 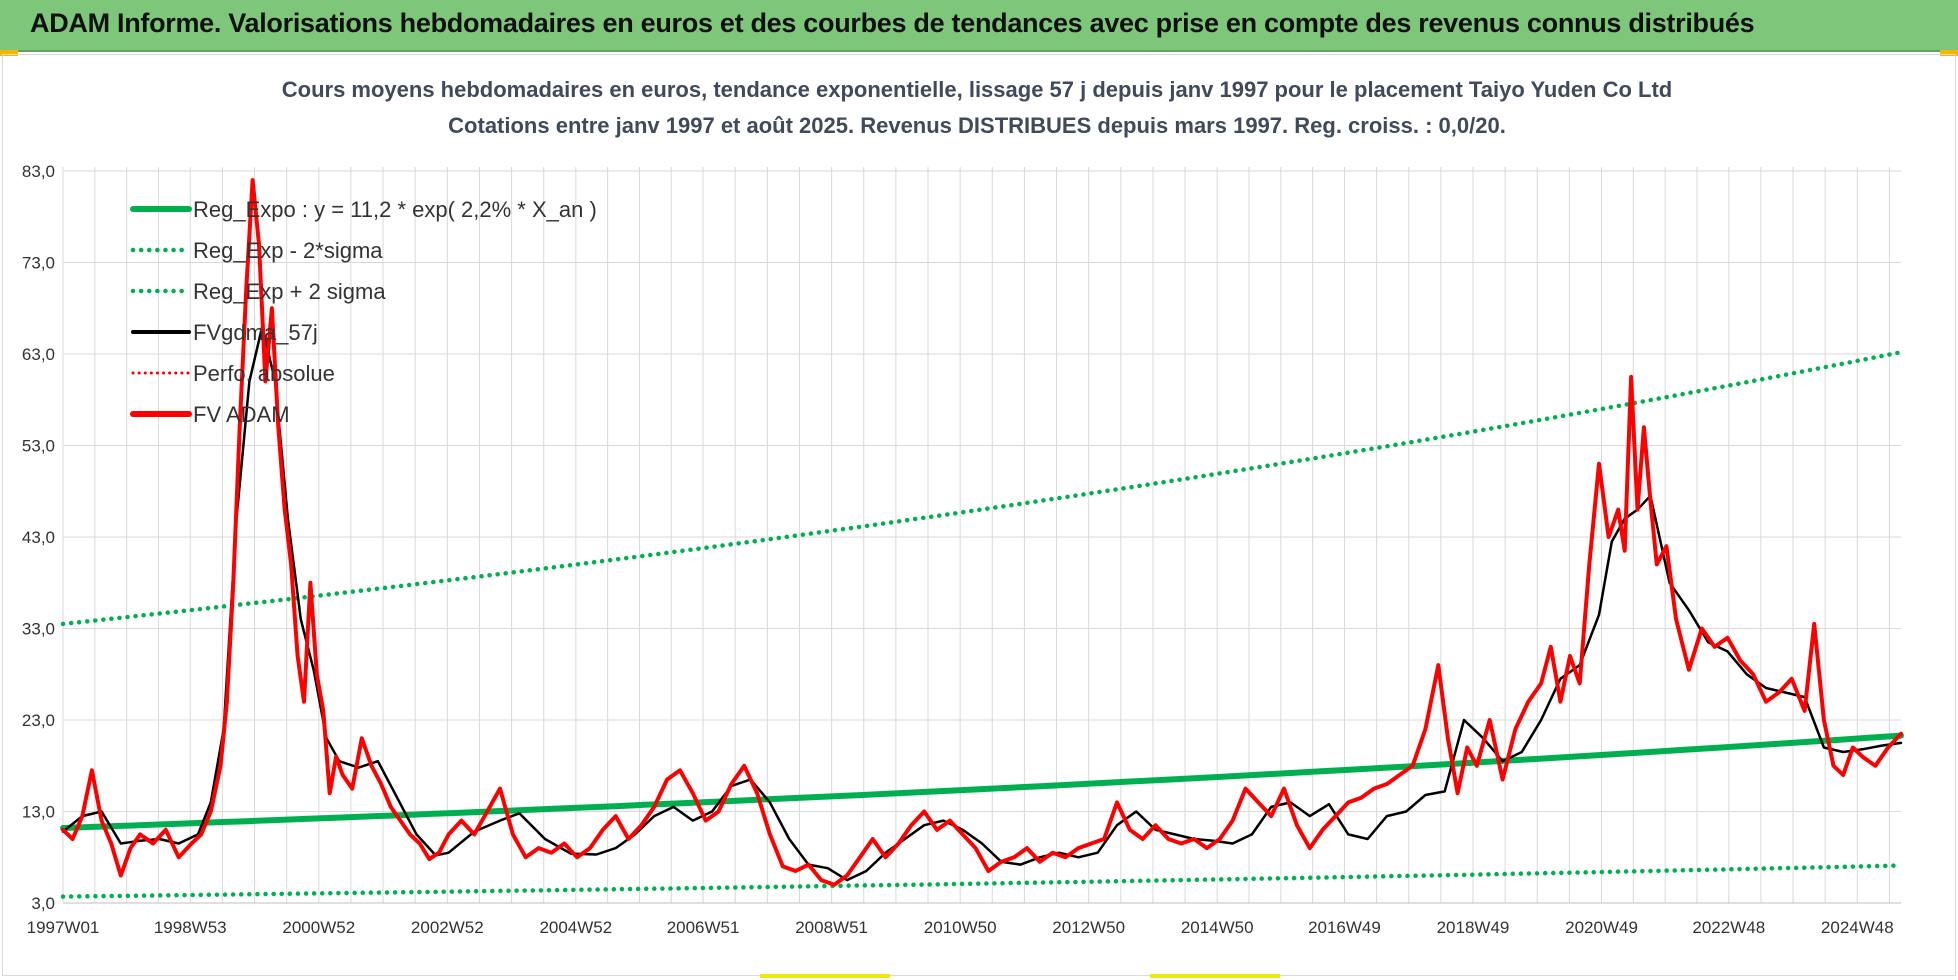 I want to click on legend-label: Perfo. absolue, so click(x=264, y=373).